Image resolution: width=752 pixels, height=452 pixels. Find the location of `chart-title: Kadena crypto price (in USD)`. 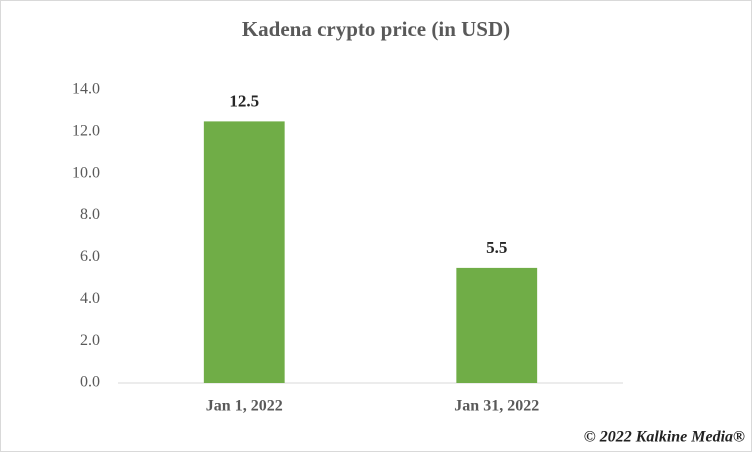

chart-title: Kadena crypto price (in USD) is located at coordinates (376, 29).